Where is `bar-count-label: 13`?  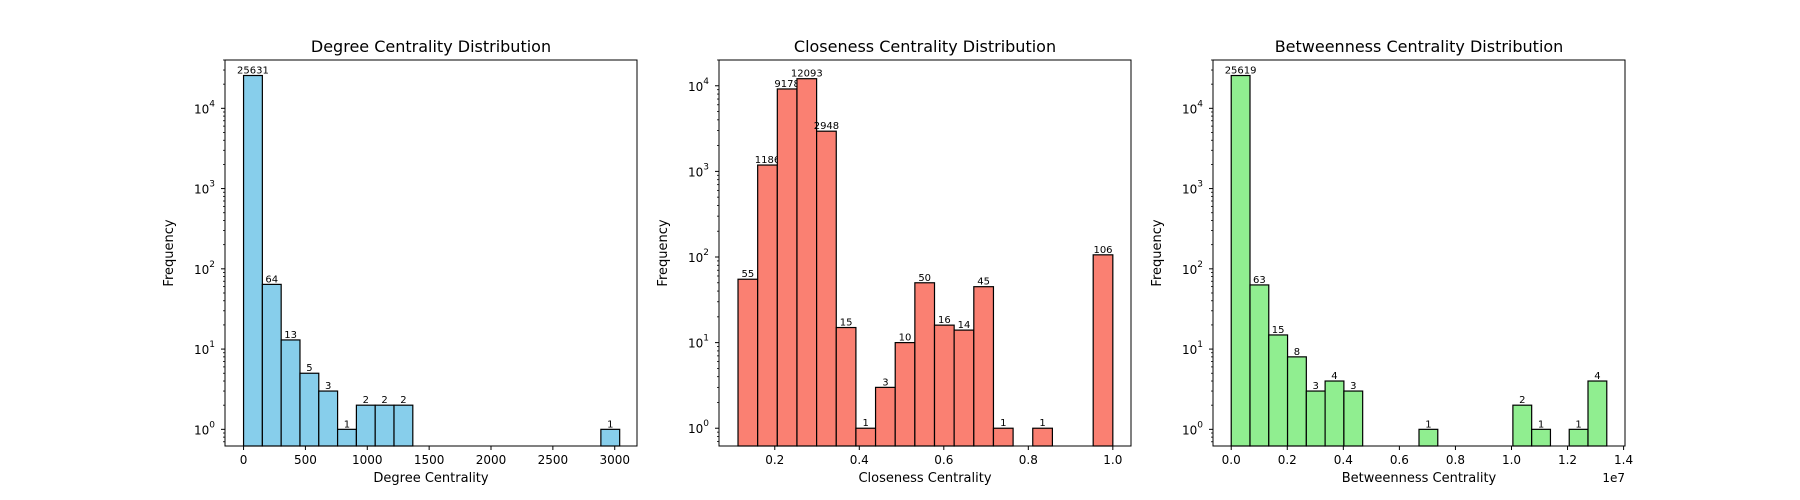 bar-count-label: 13 is located at coordinates (290, 335).